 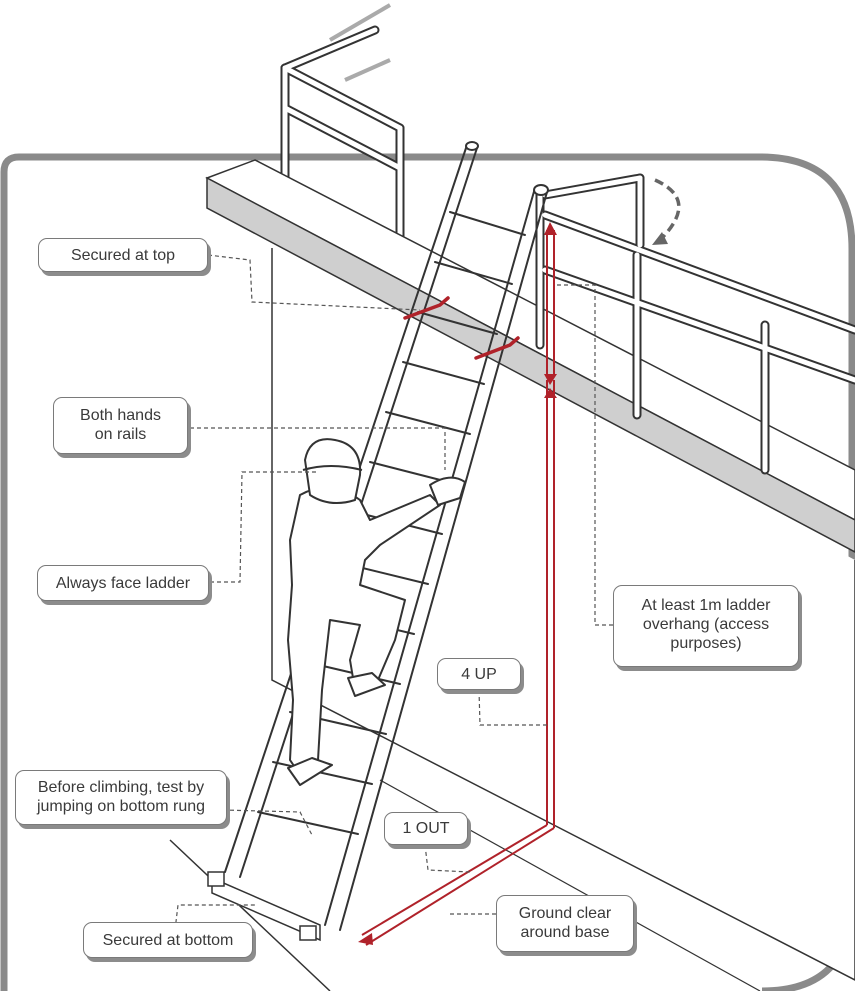 I want to click on callout-ground-clear-line1: Ground clear, so click(x=565, y=913).